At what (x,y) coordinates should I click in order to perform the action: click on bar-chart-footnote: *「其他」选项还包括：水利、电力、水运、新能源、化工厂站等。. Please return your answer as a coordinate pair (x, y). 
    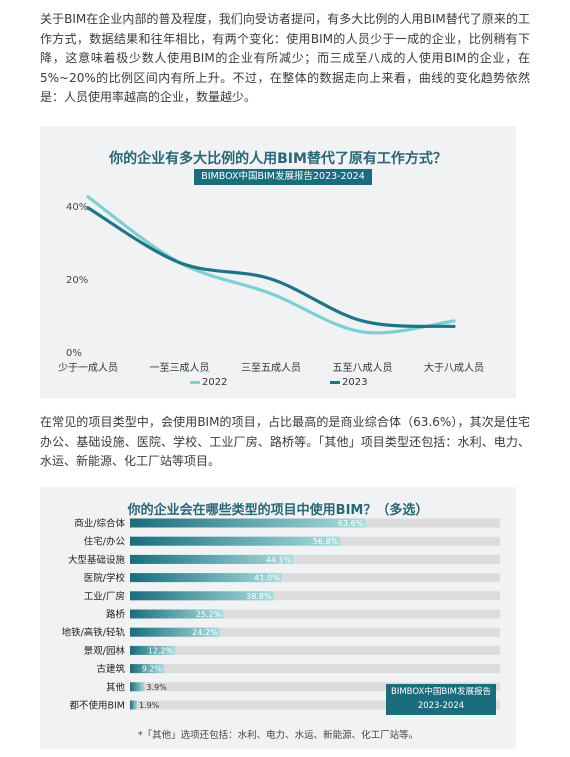
    Looking at the image, I should click on (278, 735).